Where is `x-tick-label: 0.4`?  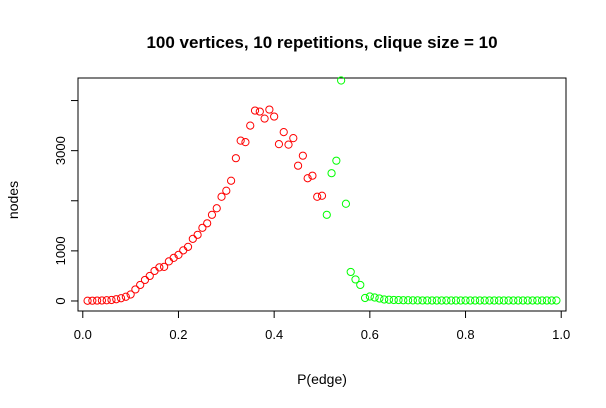
x-tick-label: 0.4 is located at coordinates (274, 334).